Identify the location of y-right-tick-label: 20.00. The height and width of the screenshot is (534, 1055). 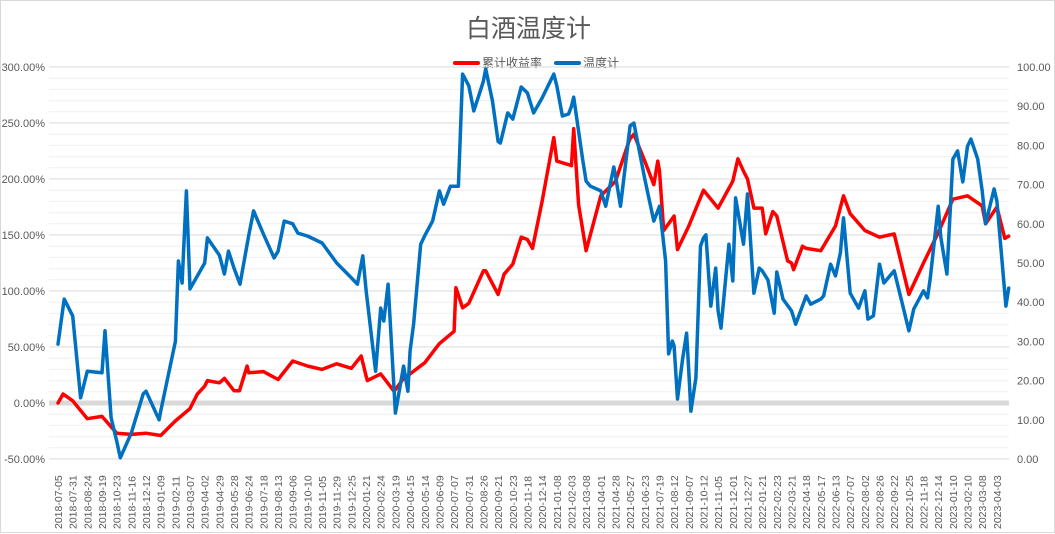
(1031, 382).